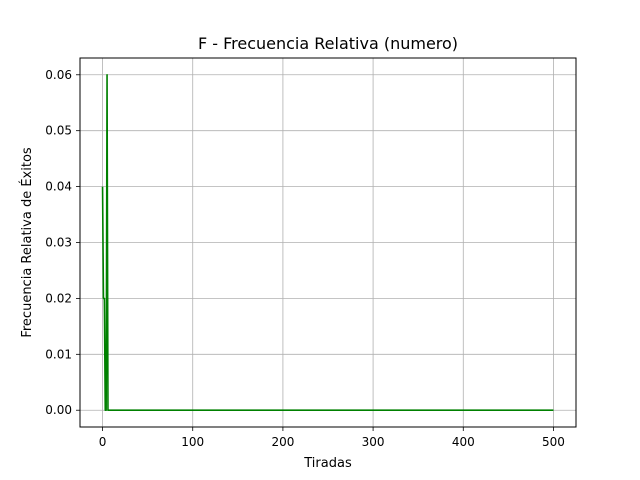  What do you see at coordinates (58, 243) in the screenshot?
I see `y-tick-label: 0.03` at bounding box center [58, 243].